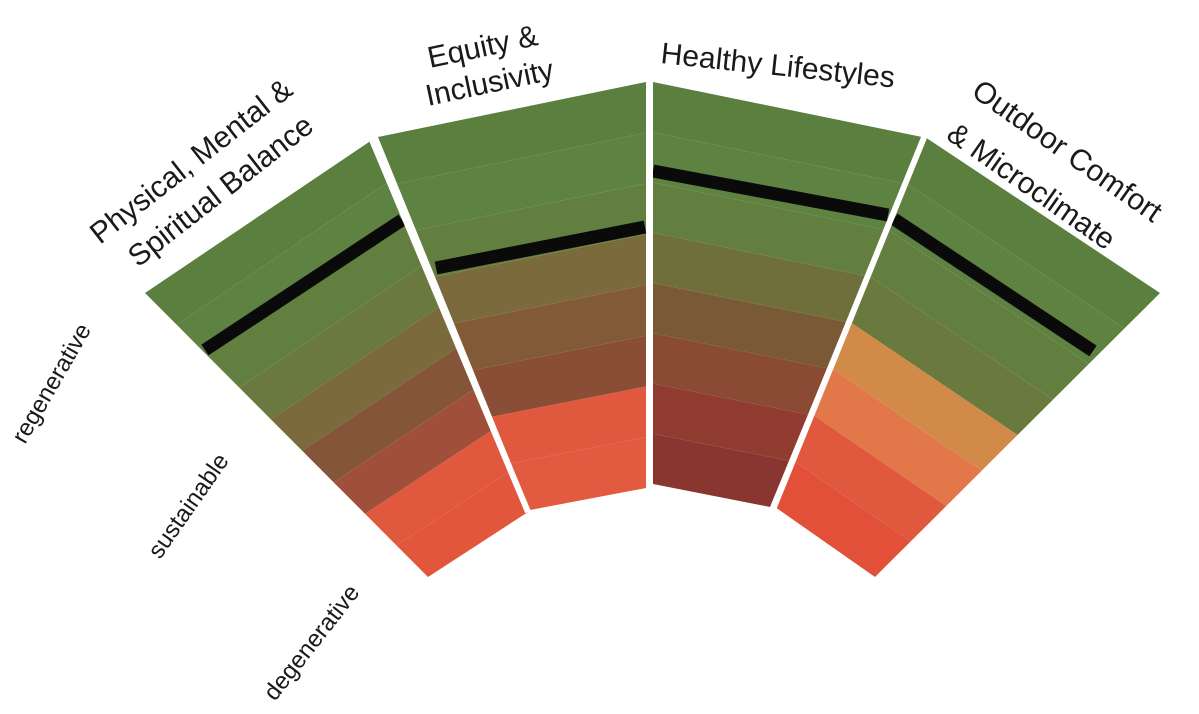 This screenshot has width=1199, height=714. What do you see at coordinates (52, 383) in the screenshot?
I see `scale-label-regenerative: regenerative` at bounding box center [52, 383].